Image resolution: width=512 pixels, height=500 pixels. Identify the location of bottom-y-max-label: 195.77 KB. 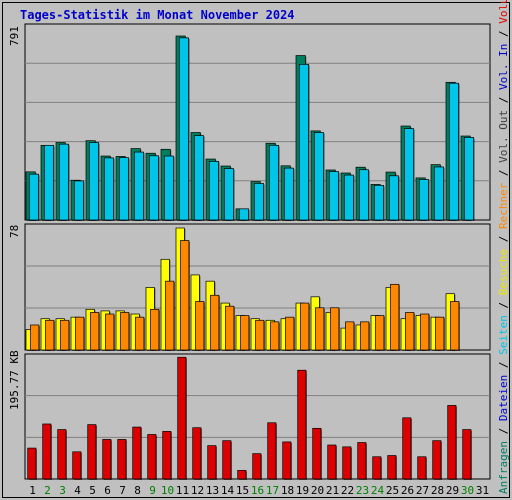
(14, 380).